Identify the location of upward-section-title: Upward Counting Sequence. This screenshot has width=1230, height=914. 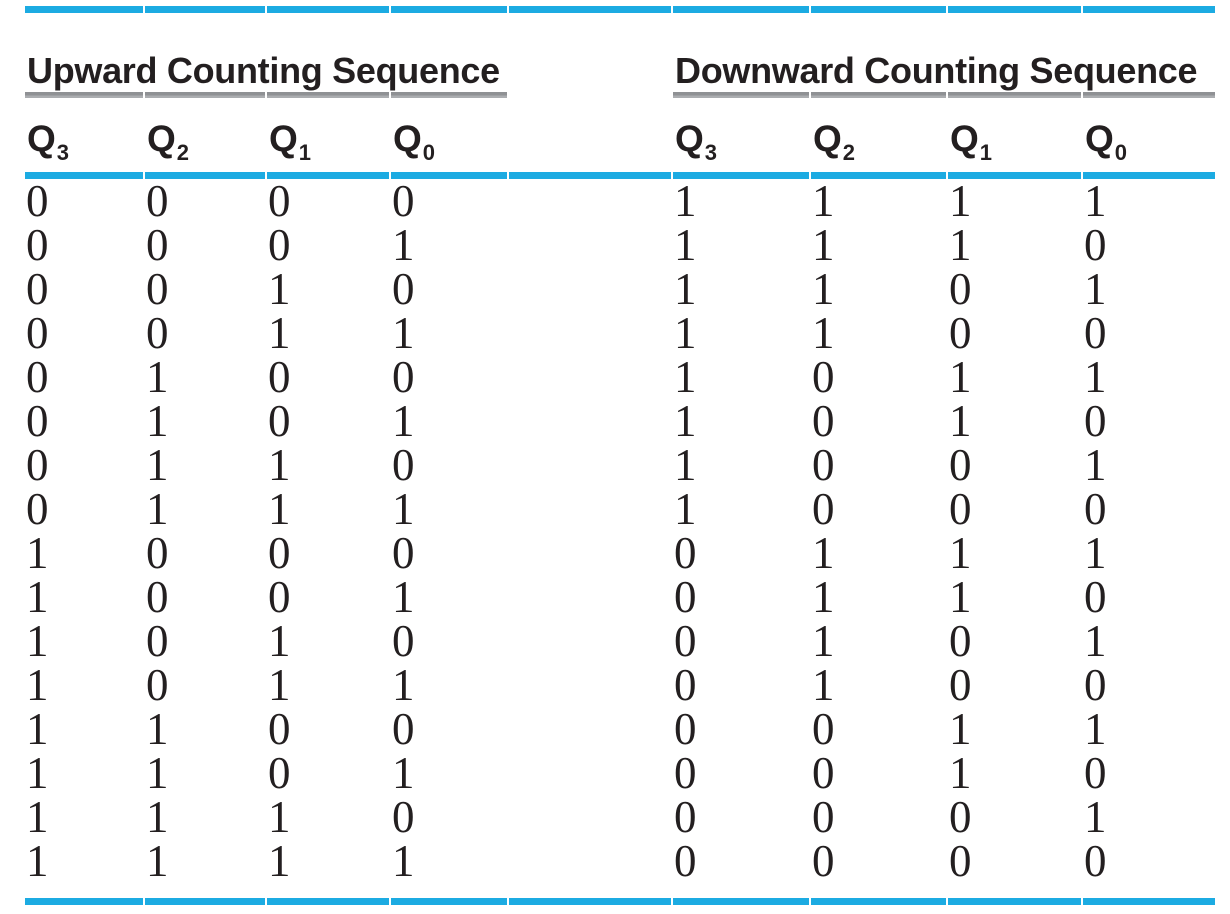
(263, 70).